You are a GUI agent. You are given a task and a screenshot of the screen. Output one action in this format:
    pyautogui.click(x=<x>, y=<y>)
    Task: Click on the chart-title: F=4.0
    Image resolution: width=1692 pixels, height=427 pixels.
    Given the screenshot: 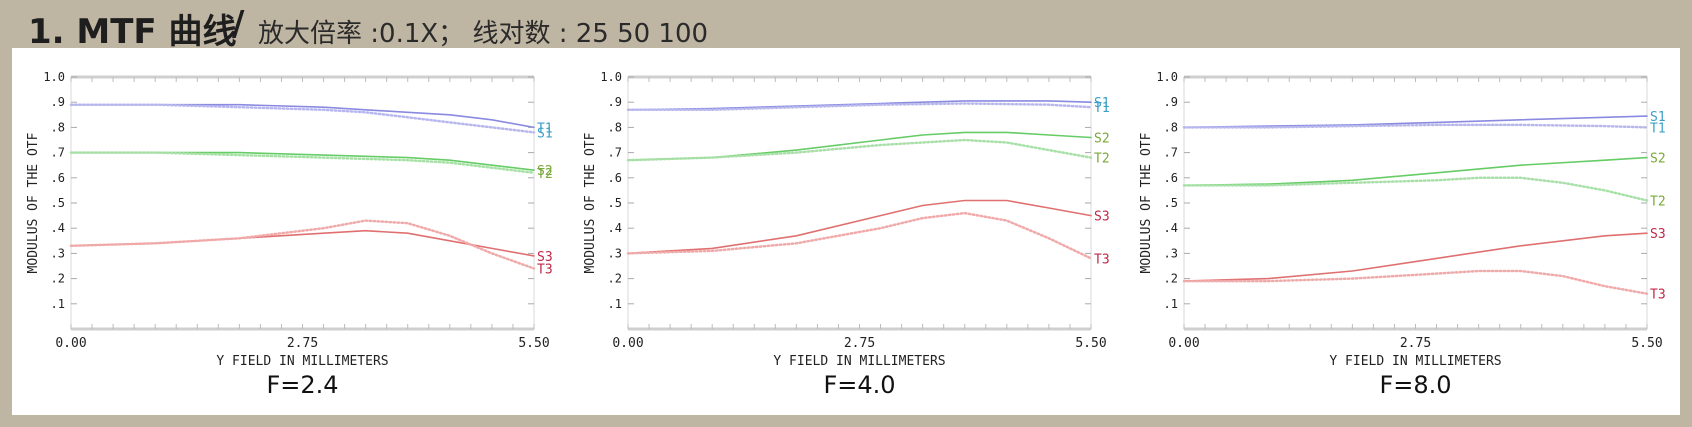 What is the action you would take?
    pyautogui.click(x=859, y=385)
    